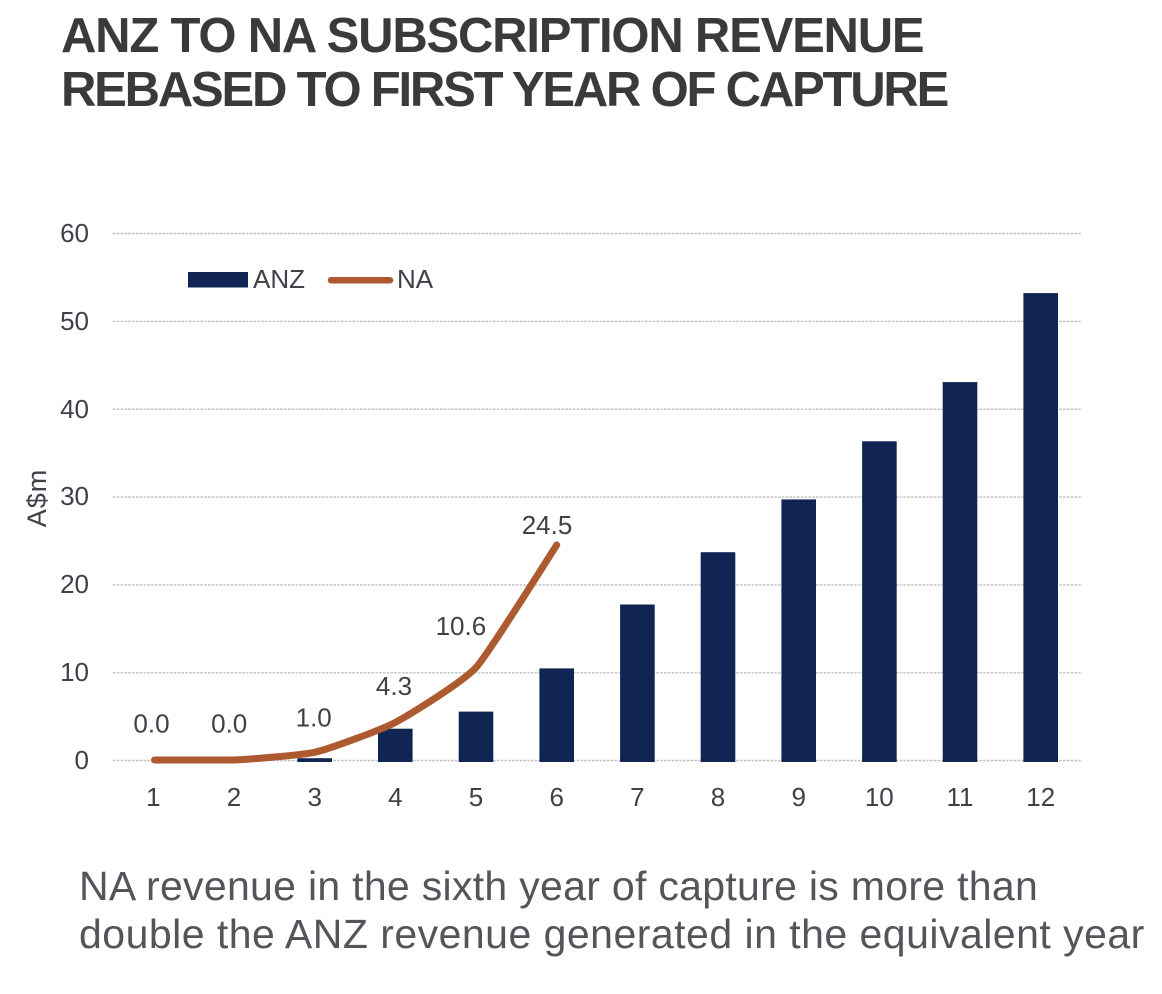 This screenshot has width=1162, height=994. What do you see at coordinates (74, 496) in the screenshot?
I see `svg-text: 30` at bounding box center [74, 496].